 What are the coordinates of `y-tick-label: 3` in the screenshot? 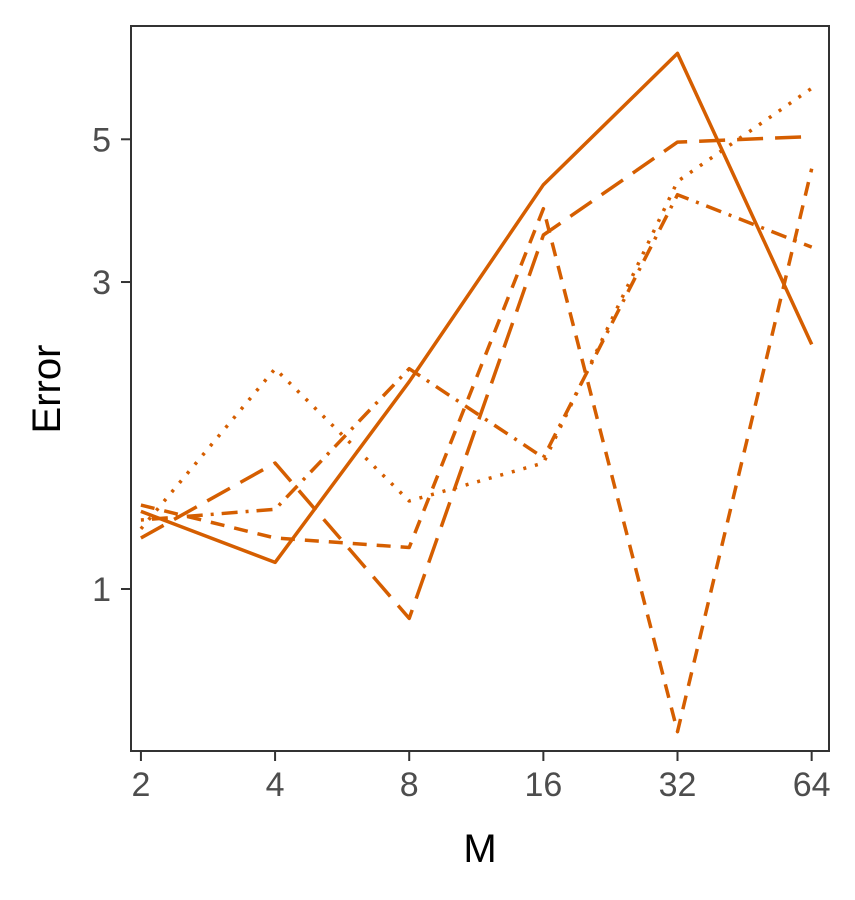 It's located at (101, 283).